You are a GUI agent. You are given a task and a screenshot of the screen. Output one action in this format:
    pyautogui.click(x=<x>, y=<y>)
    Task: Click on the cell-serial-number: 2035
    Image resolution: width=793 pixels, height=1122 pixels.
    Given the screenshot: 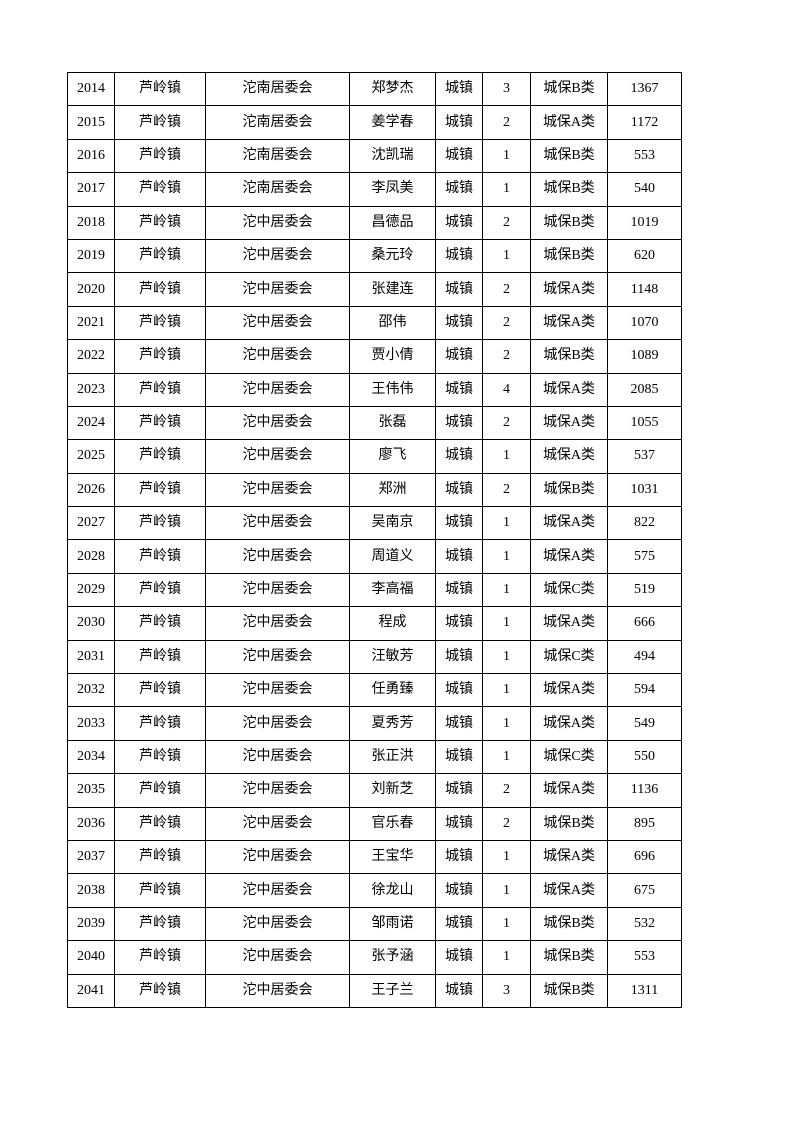 What is the action you would take?
    pyautogui.click(x=91, y=790)
    